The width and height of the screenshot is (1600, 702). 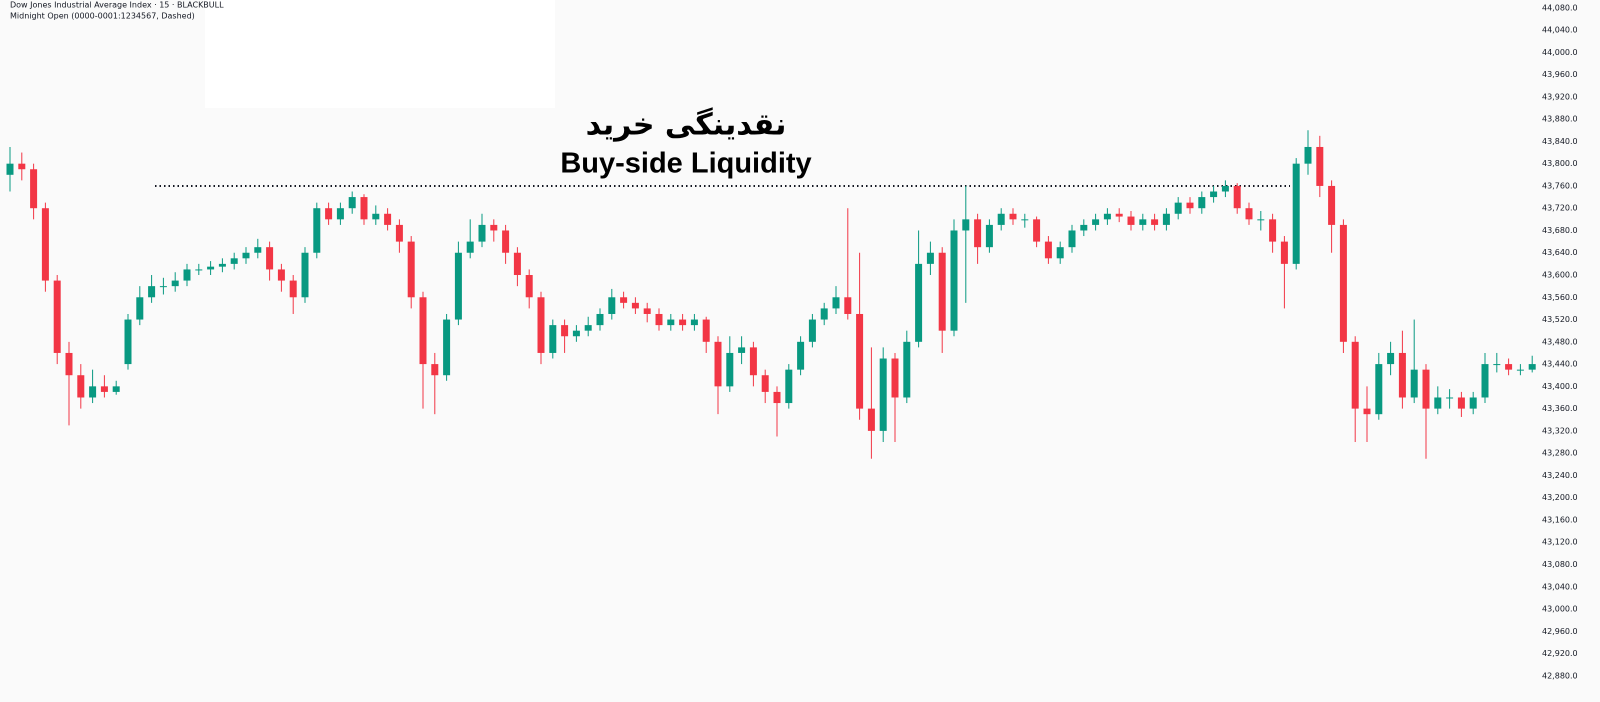 What do you see at coordinates (1560, 319) in the screenshot?
I see `y-tick-label: 43,520.0` at bounding box center [1560, 319].